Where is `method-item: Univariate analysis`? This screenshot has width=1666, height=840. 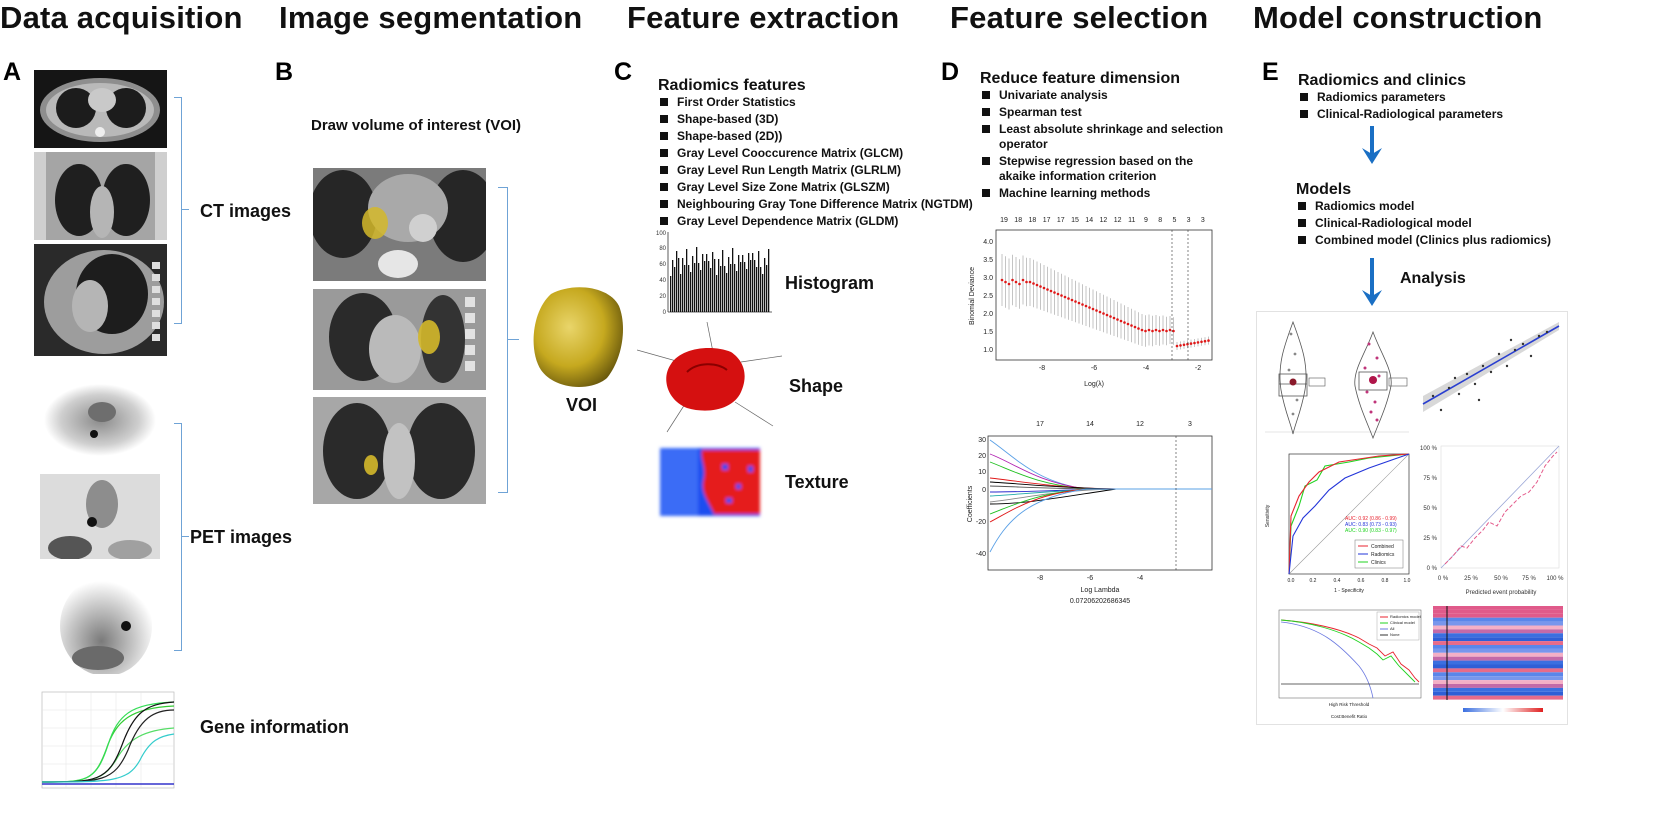 method-item: Univariate analysis is located at coordinates (1105, 95).